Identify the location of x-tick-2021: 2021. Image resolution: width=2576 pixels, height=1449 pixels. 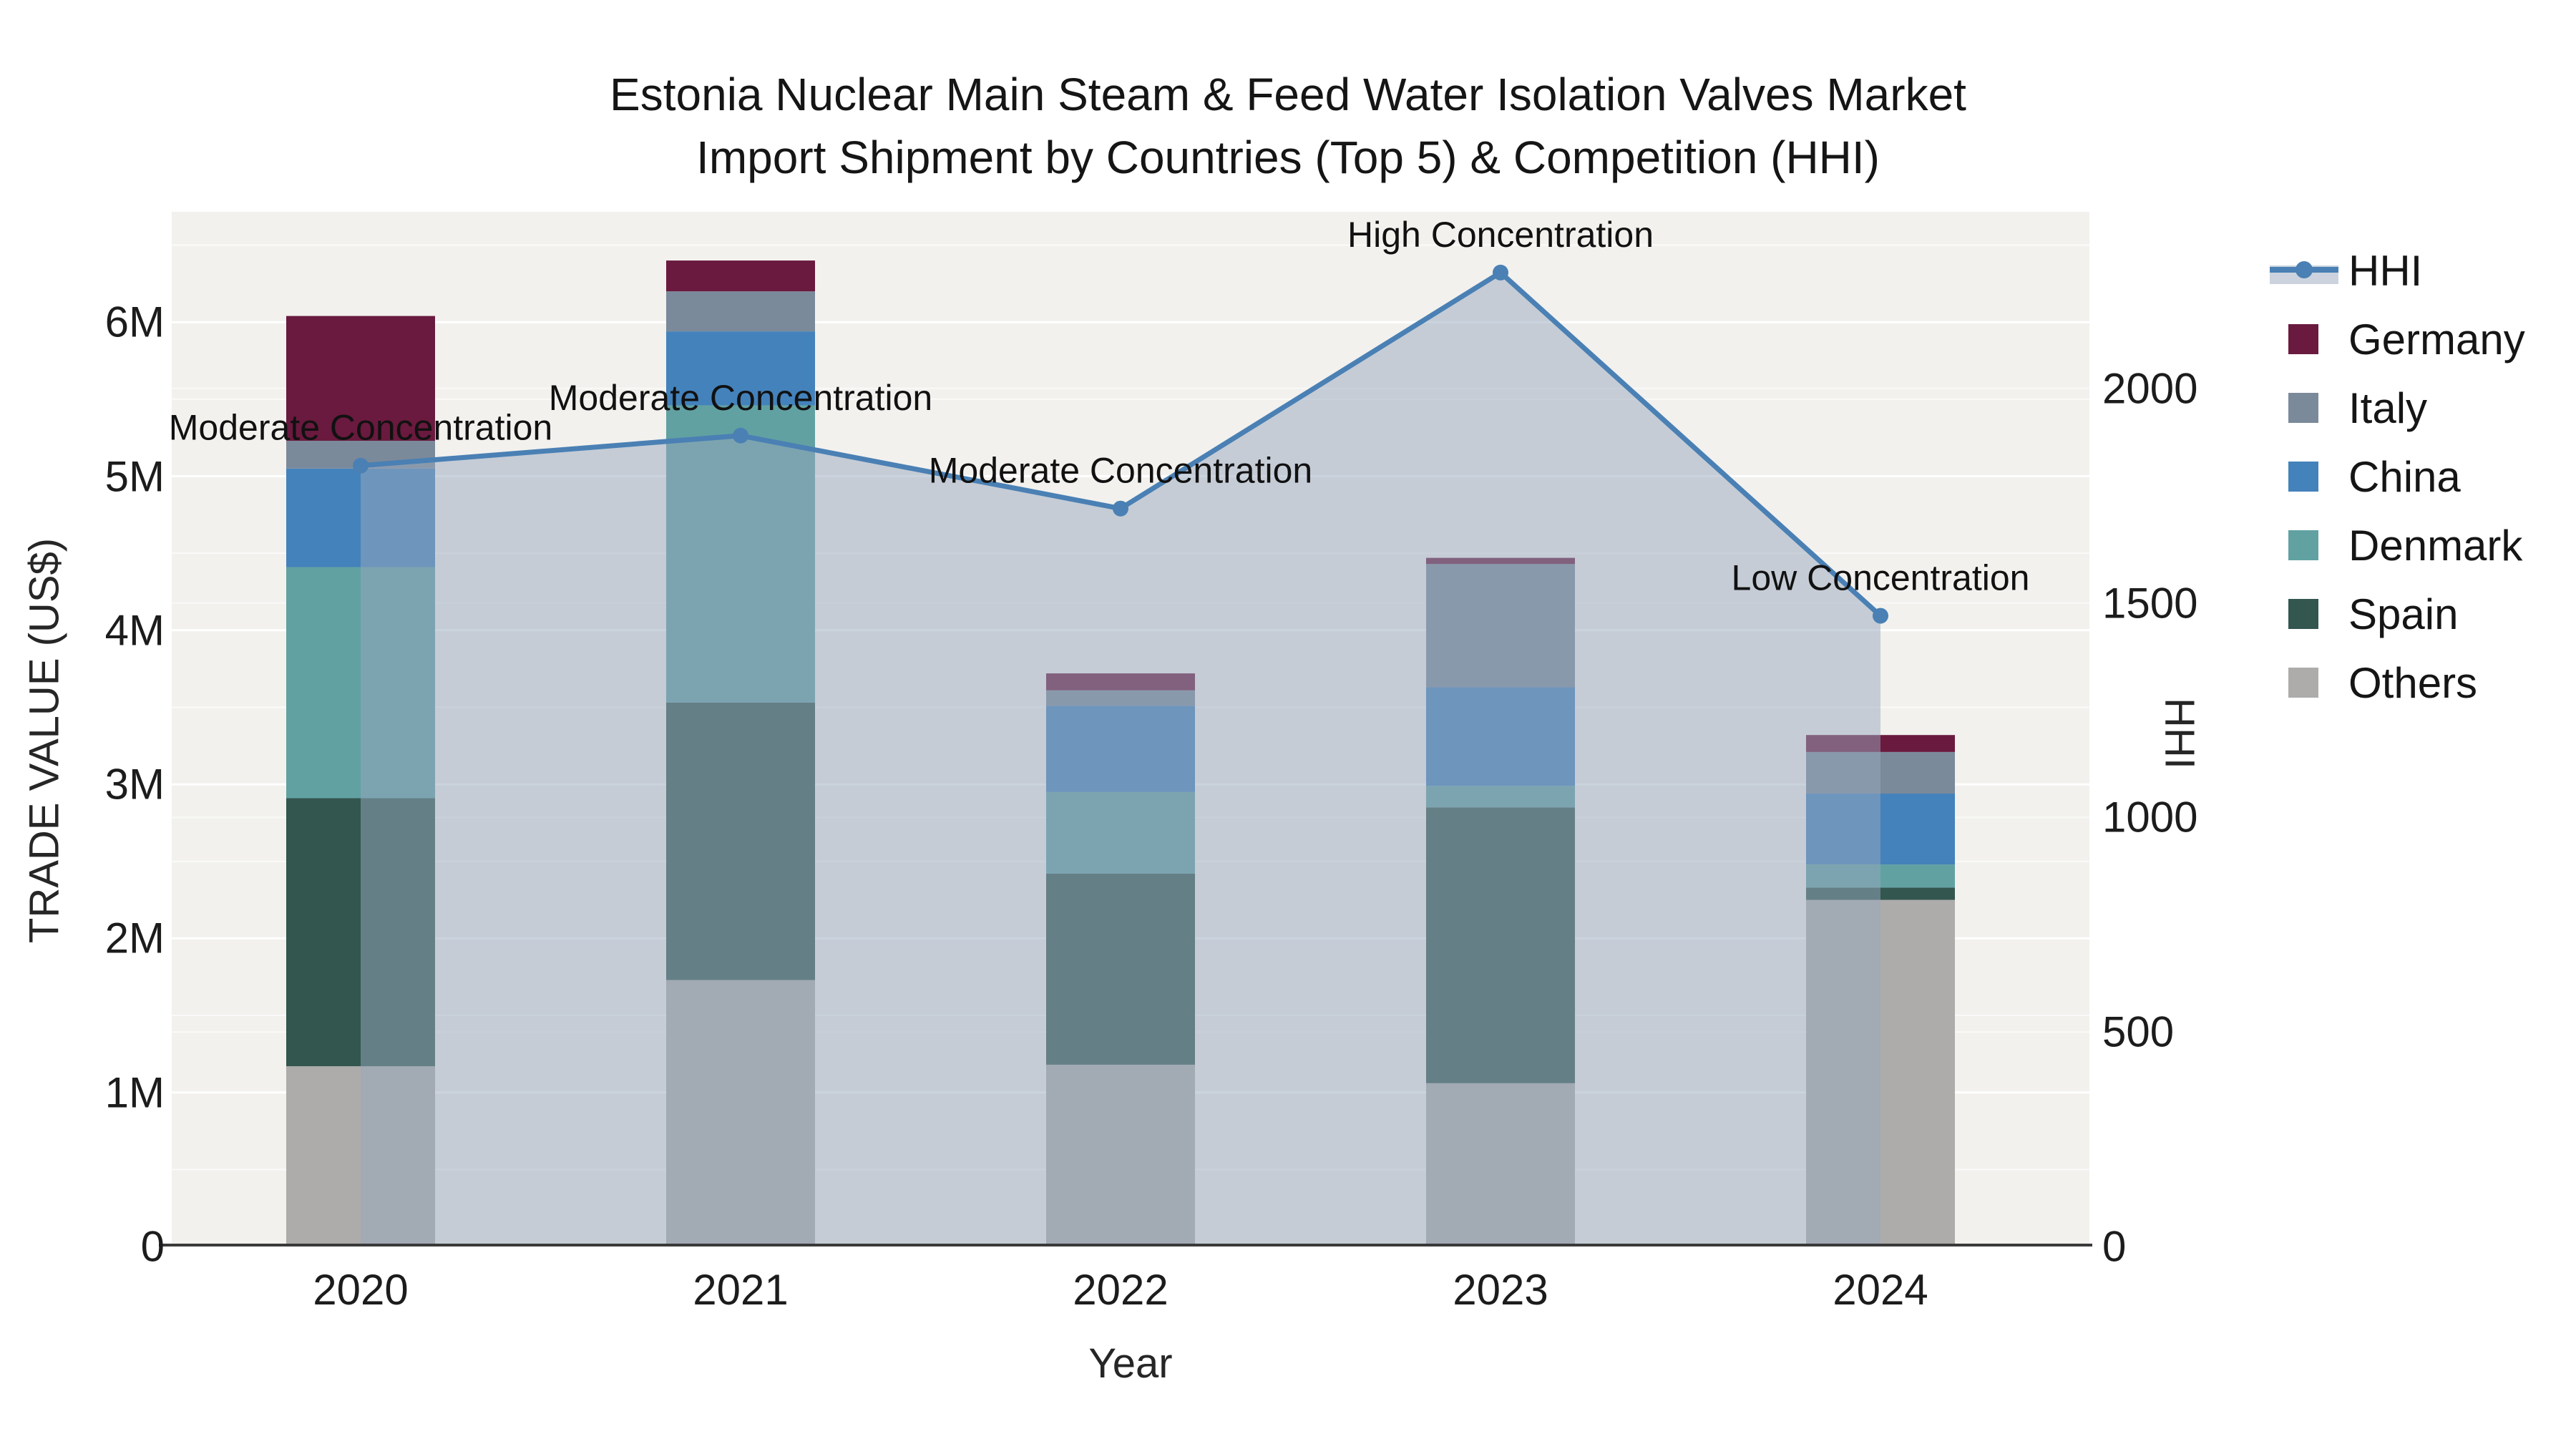
(741, 1290).